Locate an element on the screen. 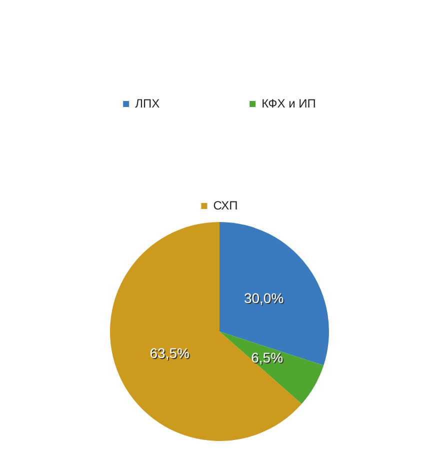  data-label: 63,5% is located at coordinates (170, 354).